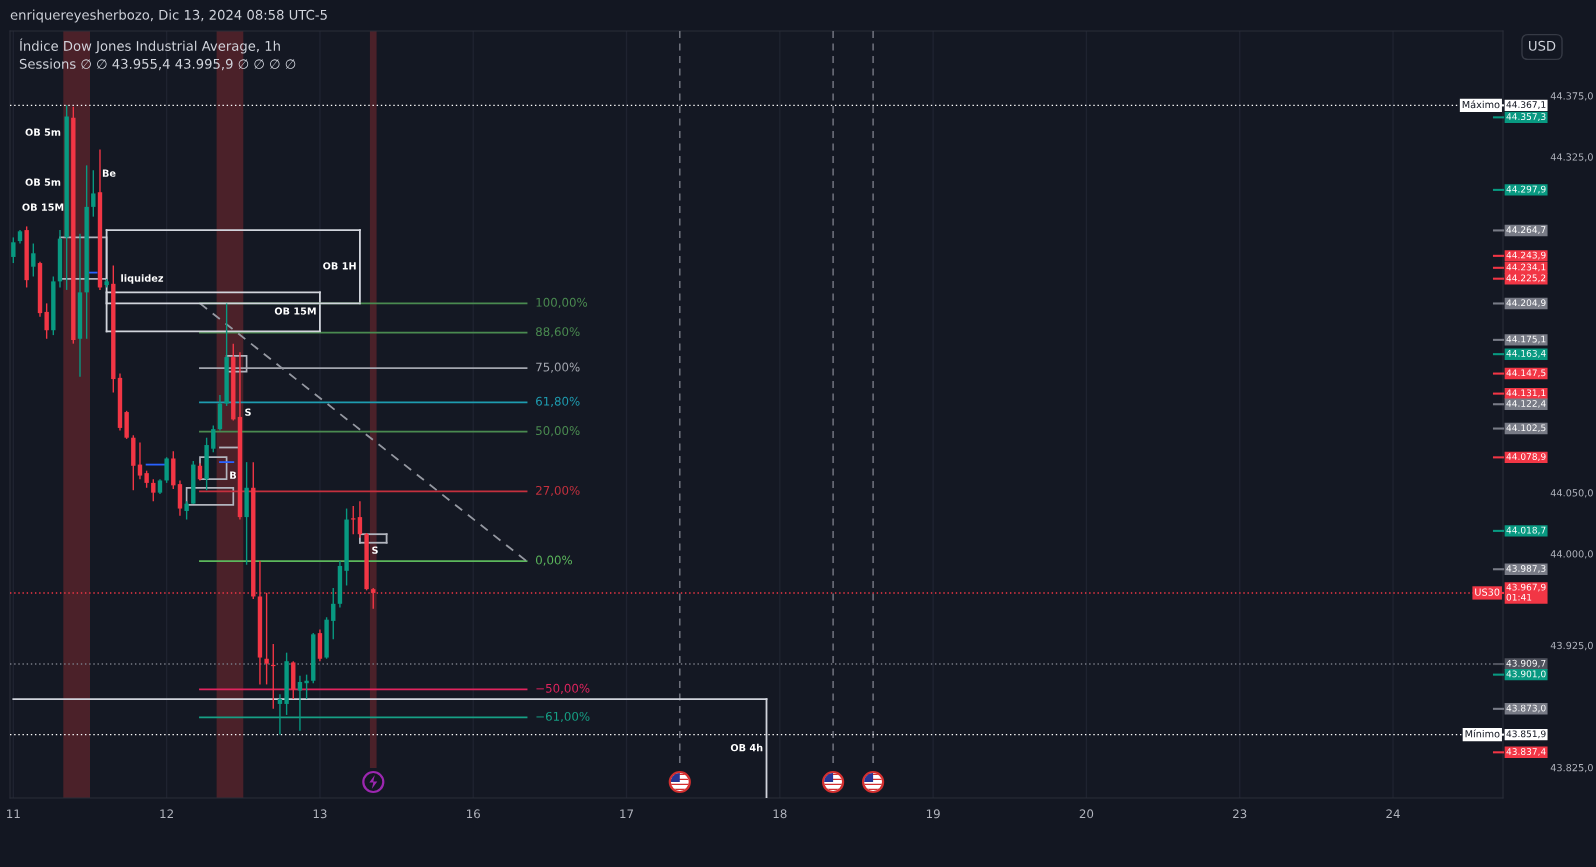 This screenshot has width=1596, height=867. Describe the element at coordinates (166, 814) in the screenshot. I see `x-tick-label: 12` at that location.